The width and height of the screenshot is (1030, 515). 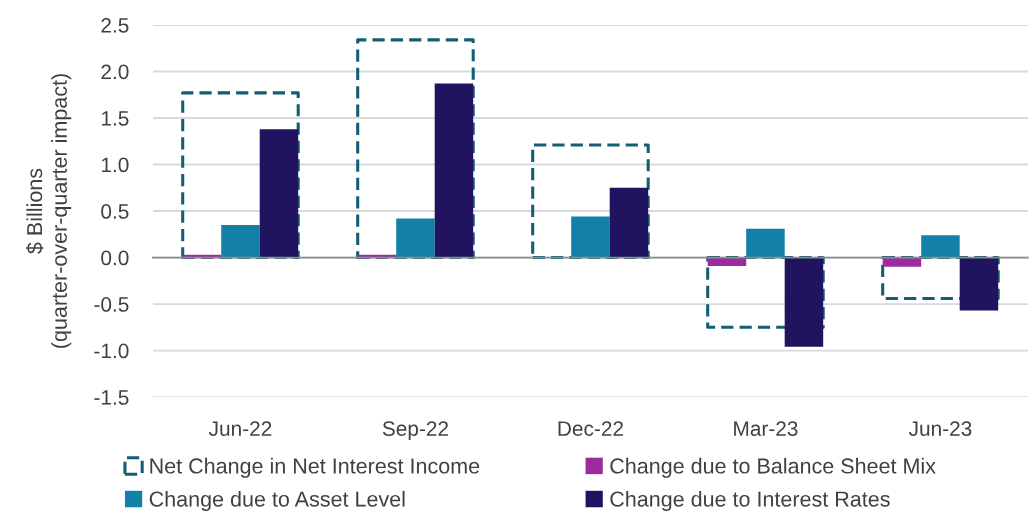 What do you see at coordinates (315, 467) in the screenshot?
I see `legend-label: Net Change in Net Interest Income` at bounding box center [315, 467].